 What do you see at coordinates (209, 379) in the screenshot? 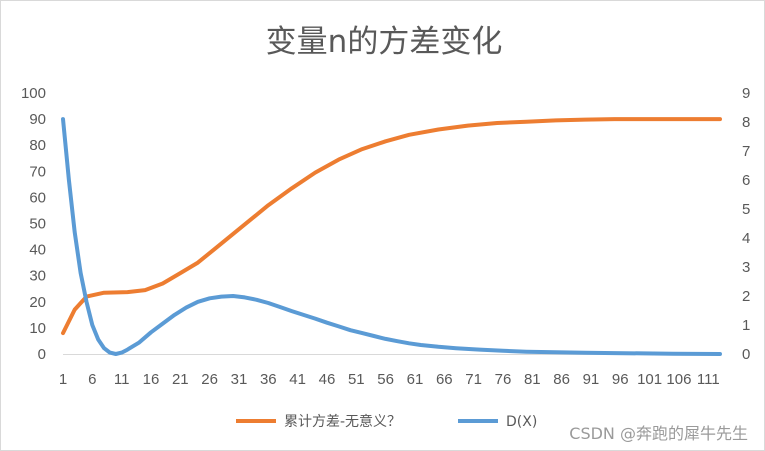
I see `x-tick-label: 26` at bounding box center [209, 379].